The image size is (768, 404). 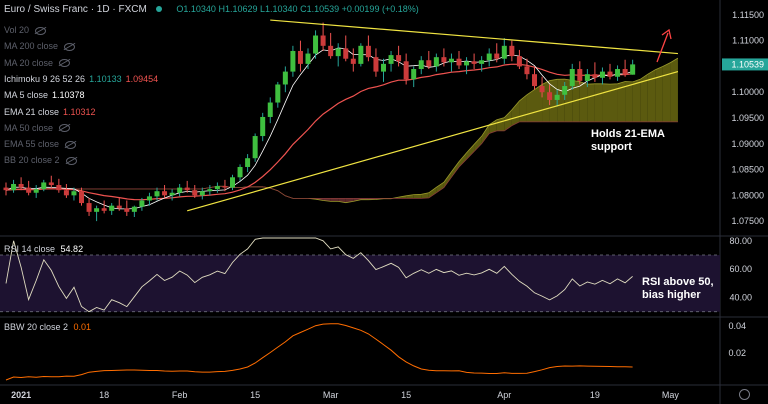 I want to click on legend-item-name: MA 200 close, so click(x=31, y=46).